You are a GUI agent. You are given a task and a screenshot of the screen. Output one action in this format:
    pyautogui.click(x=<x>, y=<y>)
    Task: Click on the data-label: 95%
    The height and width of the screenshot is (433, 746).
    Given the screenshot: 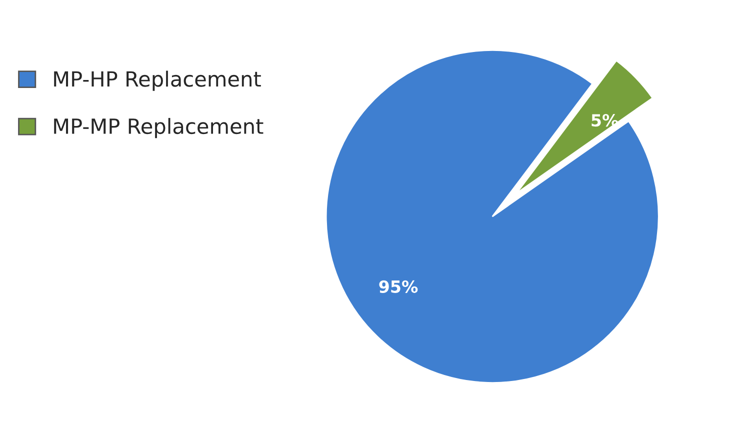 What is the action you would take?
    pyautogui.click(x=398, y=286)
    